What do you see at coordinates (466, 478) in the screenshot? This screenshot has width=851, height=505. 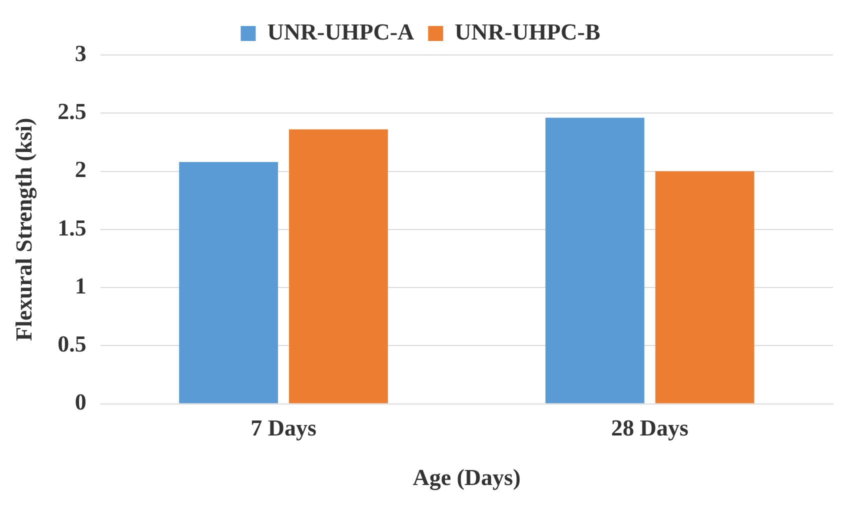 I see `x-axis-title: Age (Days)` at bounding box center [466, 478].